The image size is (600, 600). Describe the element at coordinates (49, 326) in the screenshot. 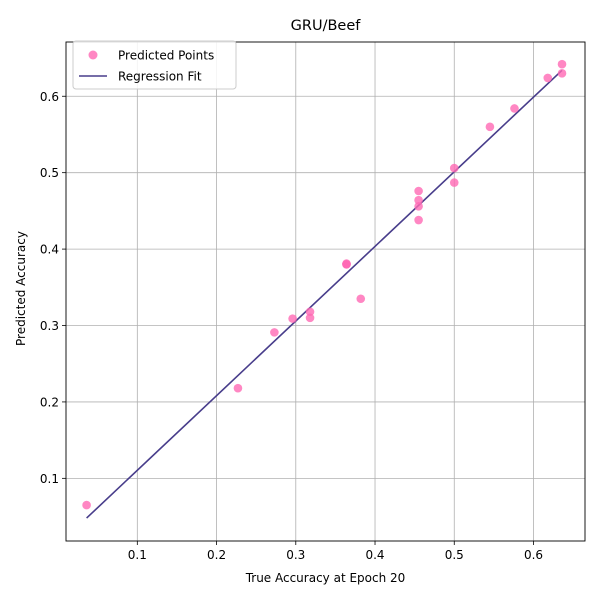

I see `y-tick-label: 0.3` at that location.